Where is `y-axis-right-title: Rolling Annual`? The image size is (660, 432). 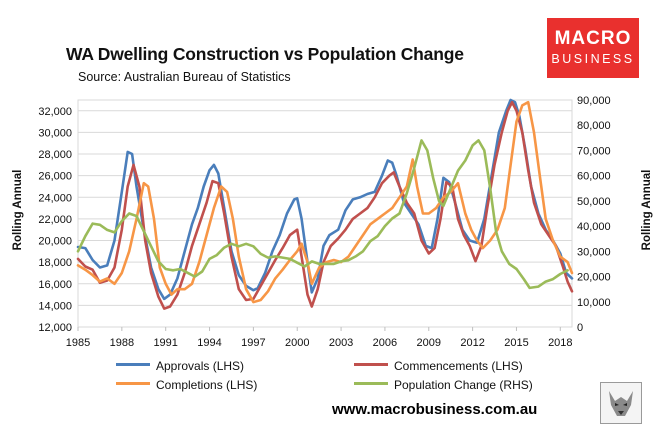
y-axis-right-title: Rolling Annual is located at coordinates (647, 210).